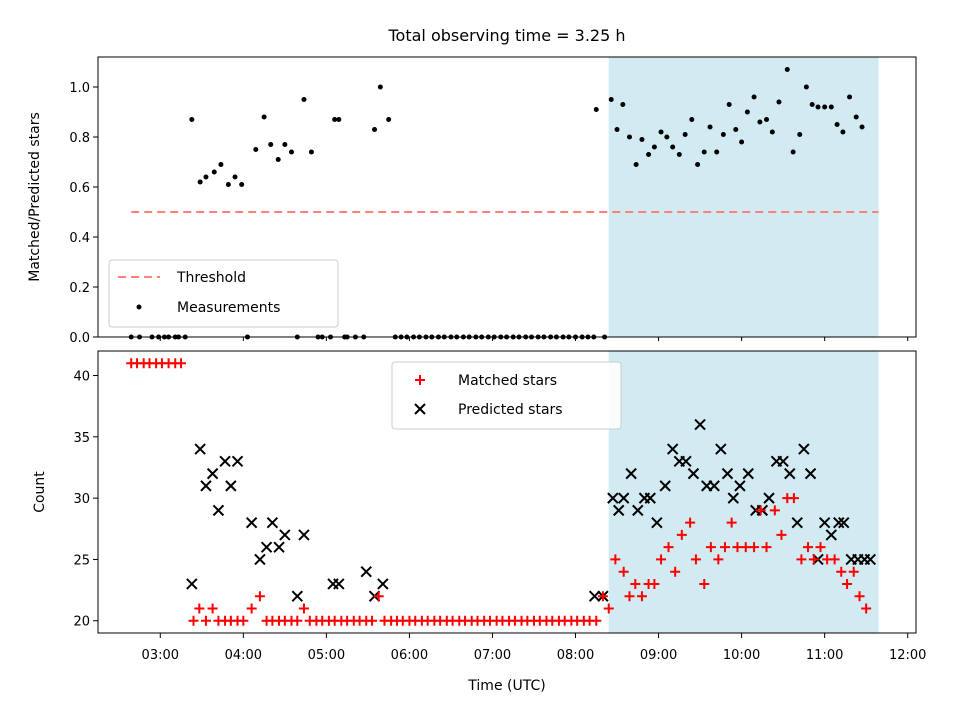 The width and height of the screenshot is (960, 720). Describe the element at coordinates (507, 381) in the screenshot. I see `legend-matched-label: Matched stars` at that location.